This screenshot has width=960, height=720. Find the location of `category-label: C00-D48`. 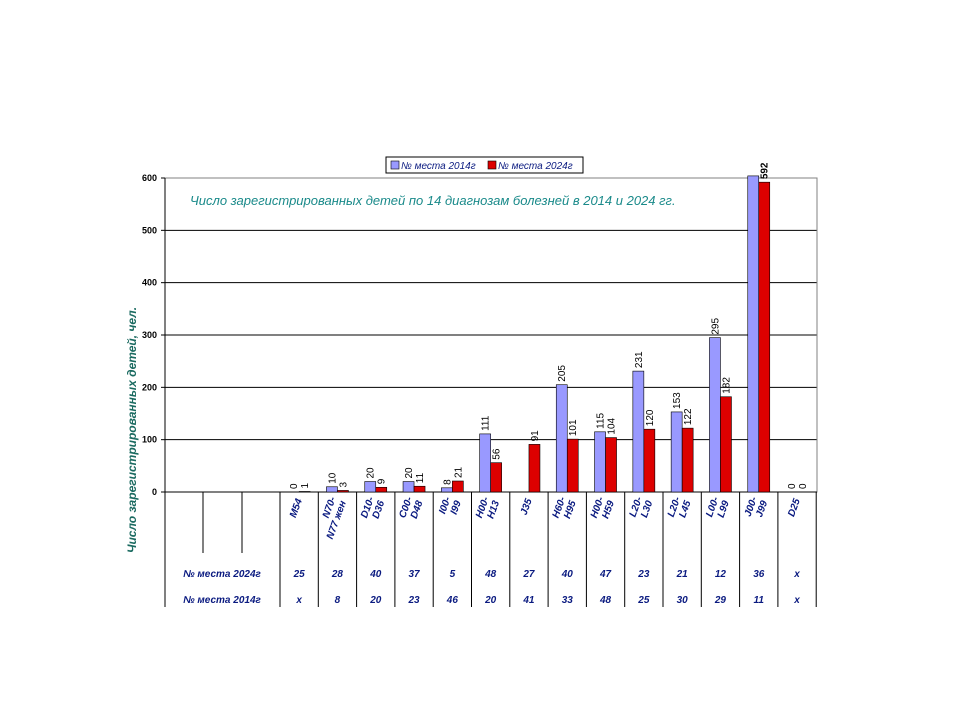

category-label: C00-D48 is located at coordinates (411, 509).